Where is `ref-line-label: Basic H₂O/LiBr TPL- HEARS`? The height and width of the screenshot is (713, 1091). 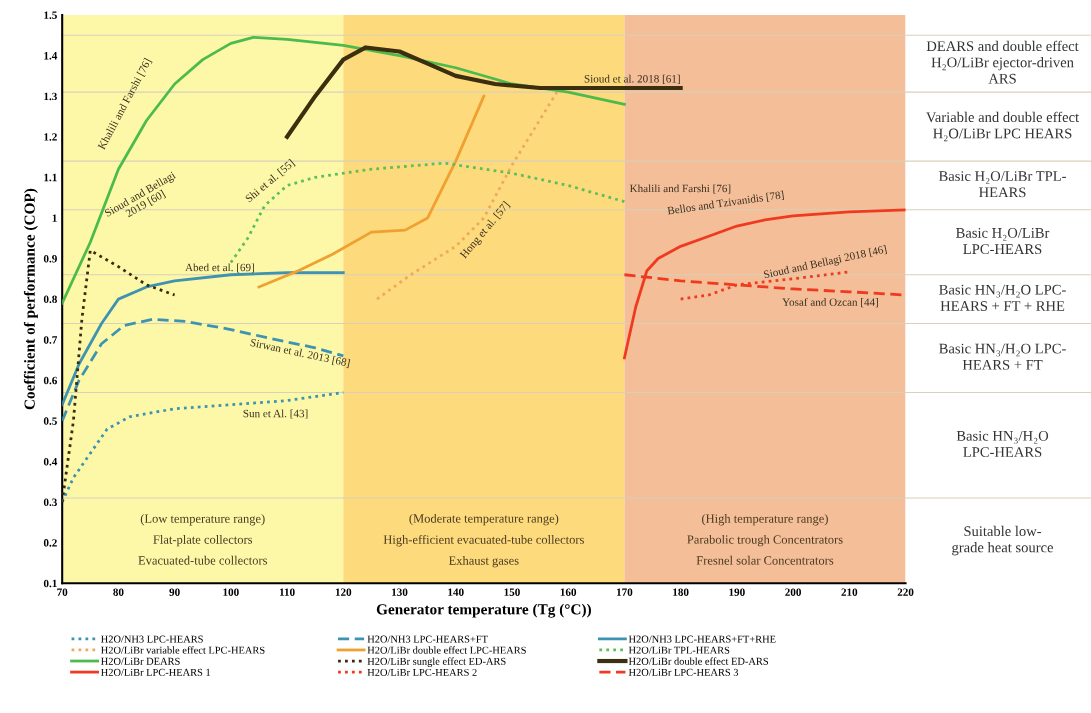 ref-line-label: Basic H₂O/LiBr TPL- HEARS is located at coordinates (1002, 184).